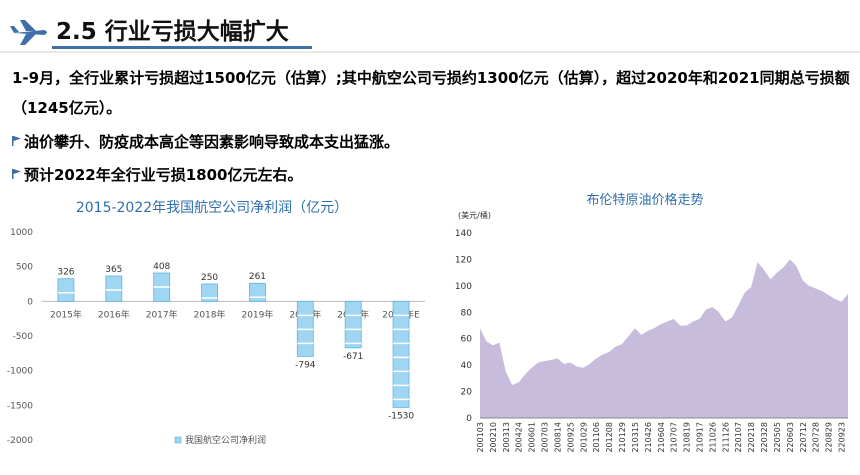 The width and height of the screenshot is (860, 475). What do you see at coordinates (113, 270) in the screenshot?
I see `value-label: 365` at bounding box center [113, 270].